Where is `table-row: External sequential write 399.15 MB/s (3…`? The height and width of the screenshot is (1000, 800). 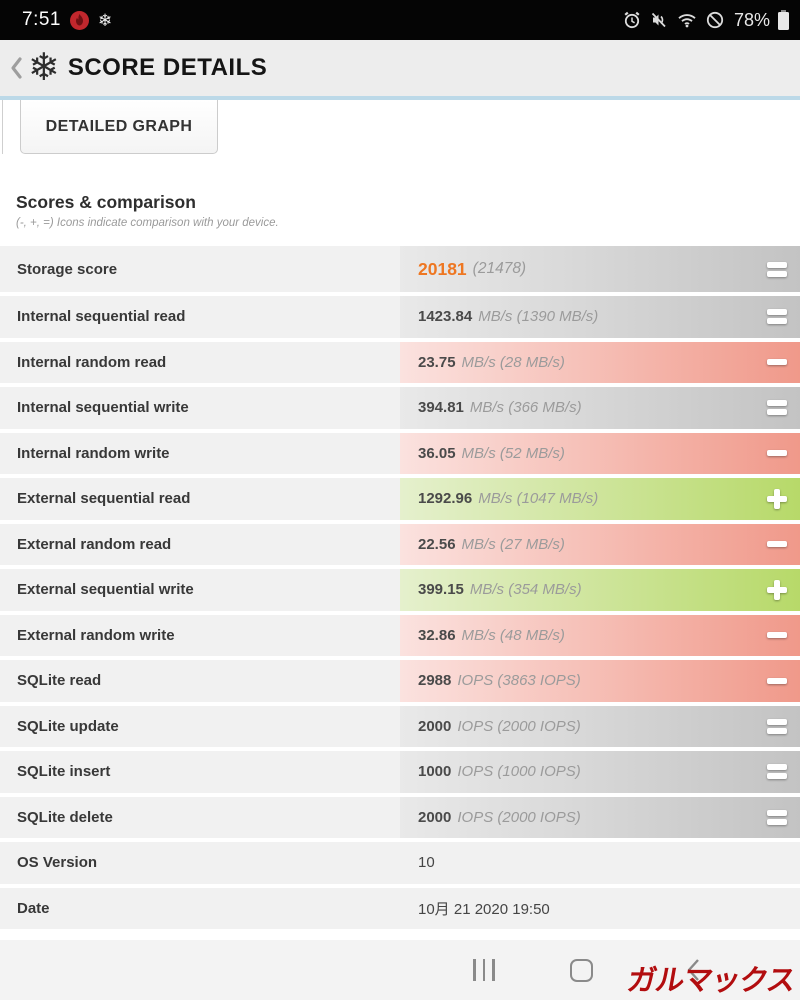 table-row: External sequential write 399.15 MB/s (3… is located at coordinates (400, 590).